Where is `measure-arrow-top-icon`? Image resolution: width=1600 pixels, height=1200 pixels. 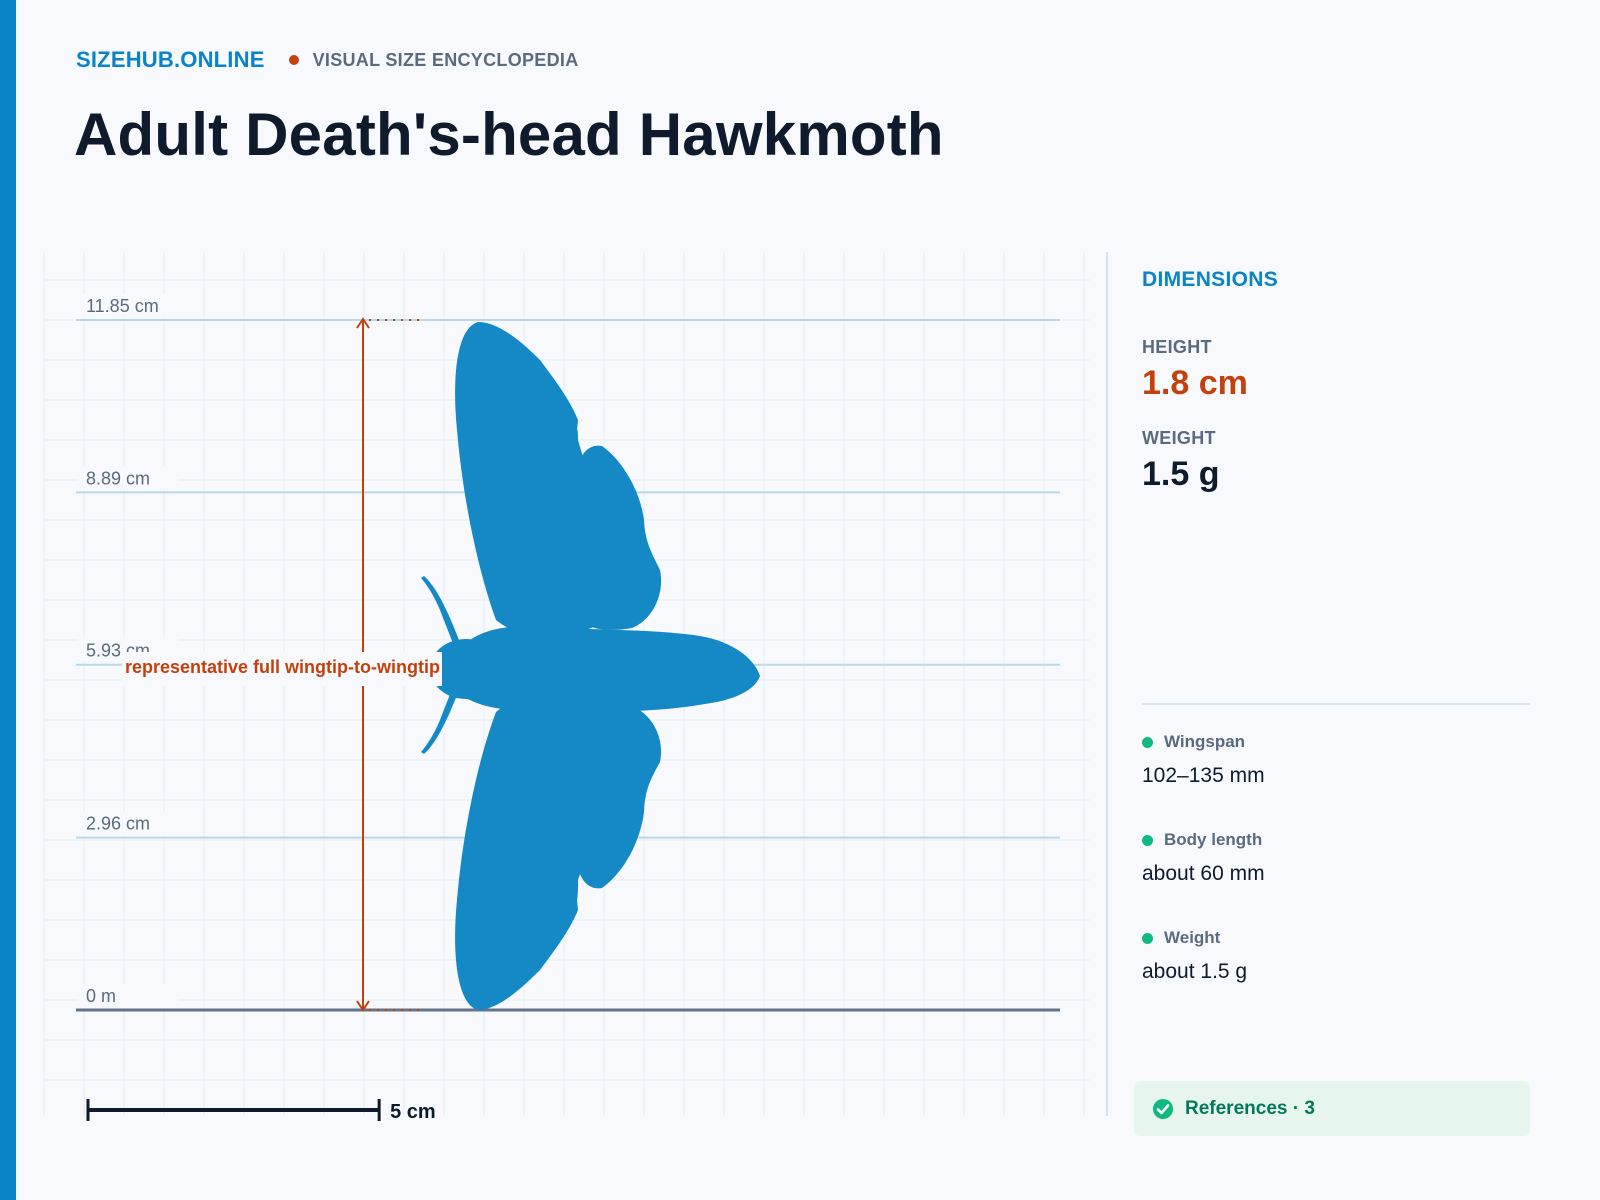 measure-arrow-top-icon is located at coordinates (363, 323).